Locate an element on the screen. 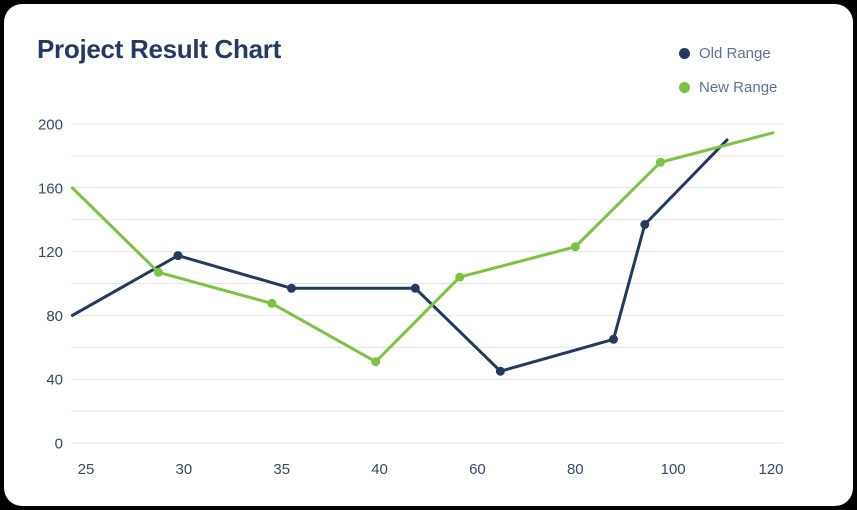 This screenshot has height=510, width=857. page-title: Project Result Chart is located at coordinates (159, 49).